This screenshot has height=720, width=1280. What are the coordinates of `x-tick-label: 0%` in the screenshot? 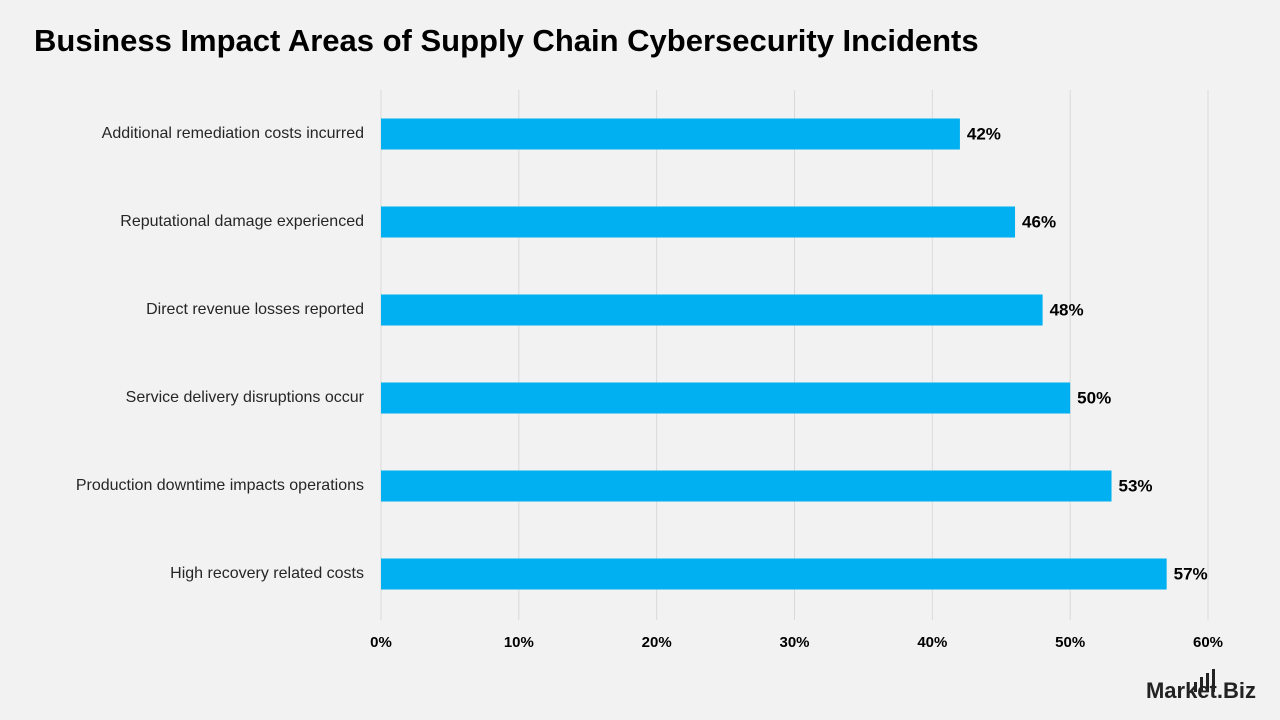 It's located at (381, 642).